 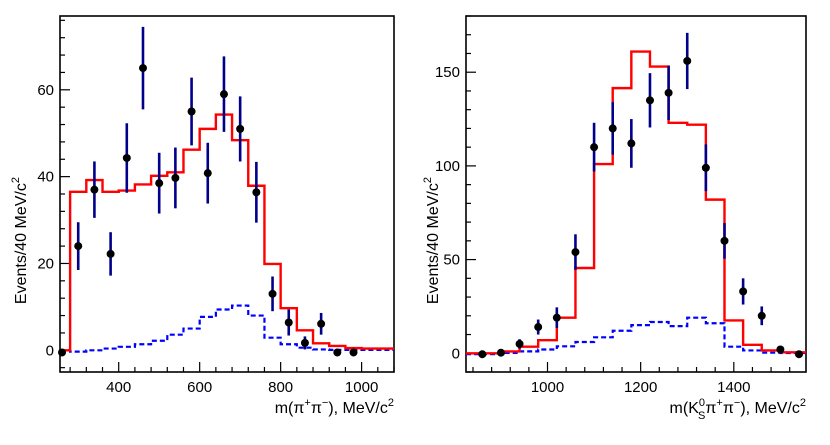 What do you see at coordinates (280, 387) in the screenshot?
I see `x-tick-label: 800` at bounding box center [280, 387].